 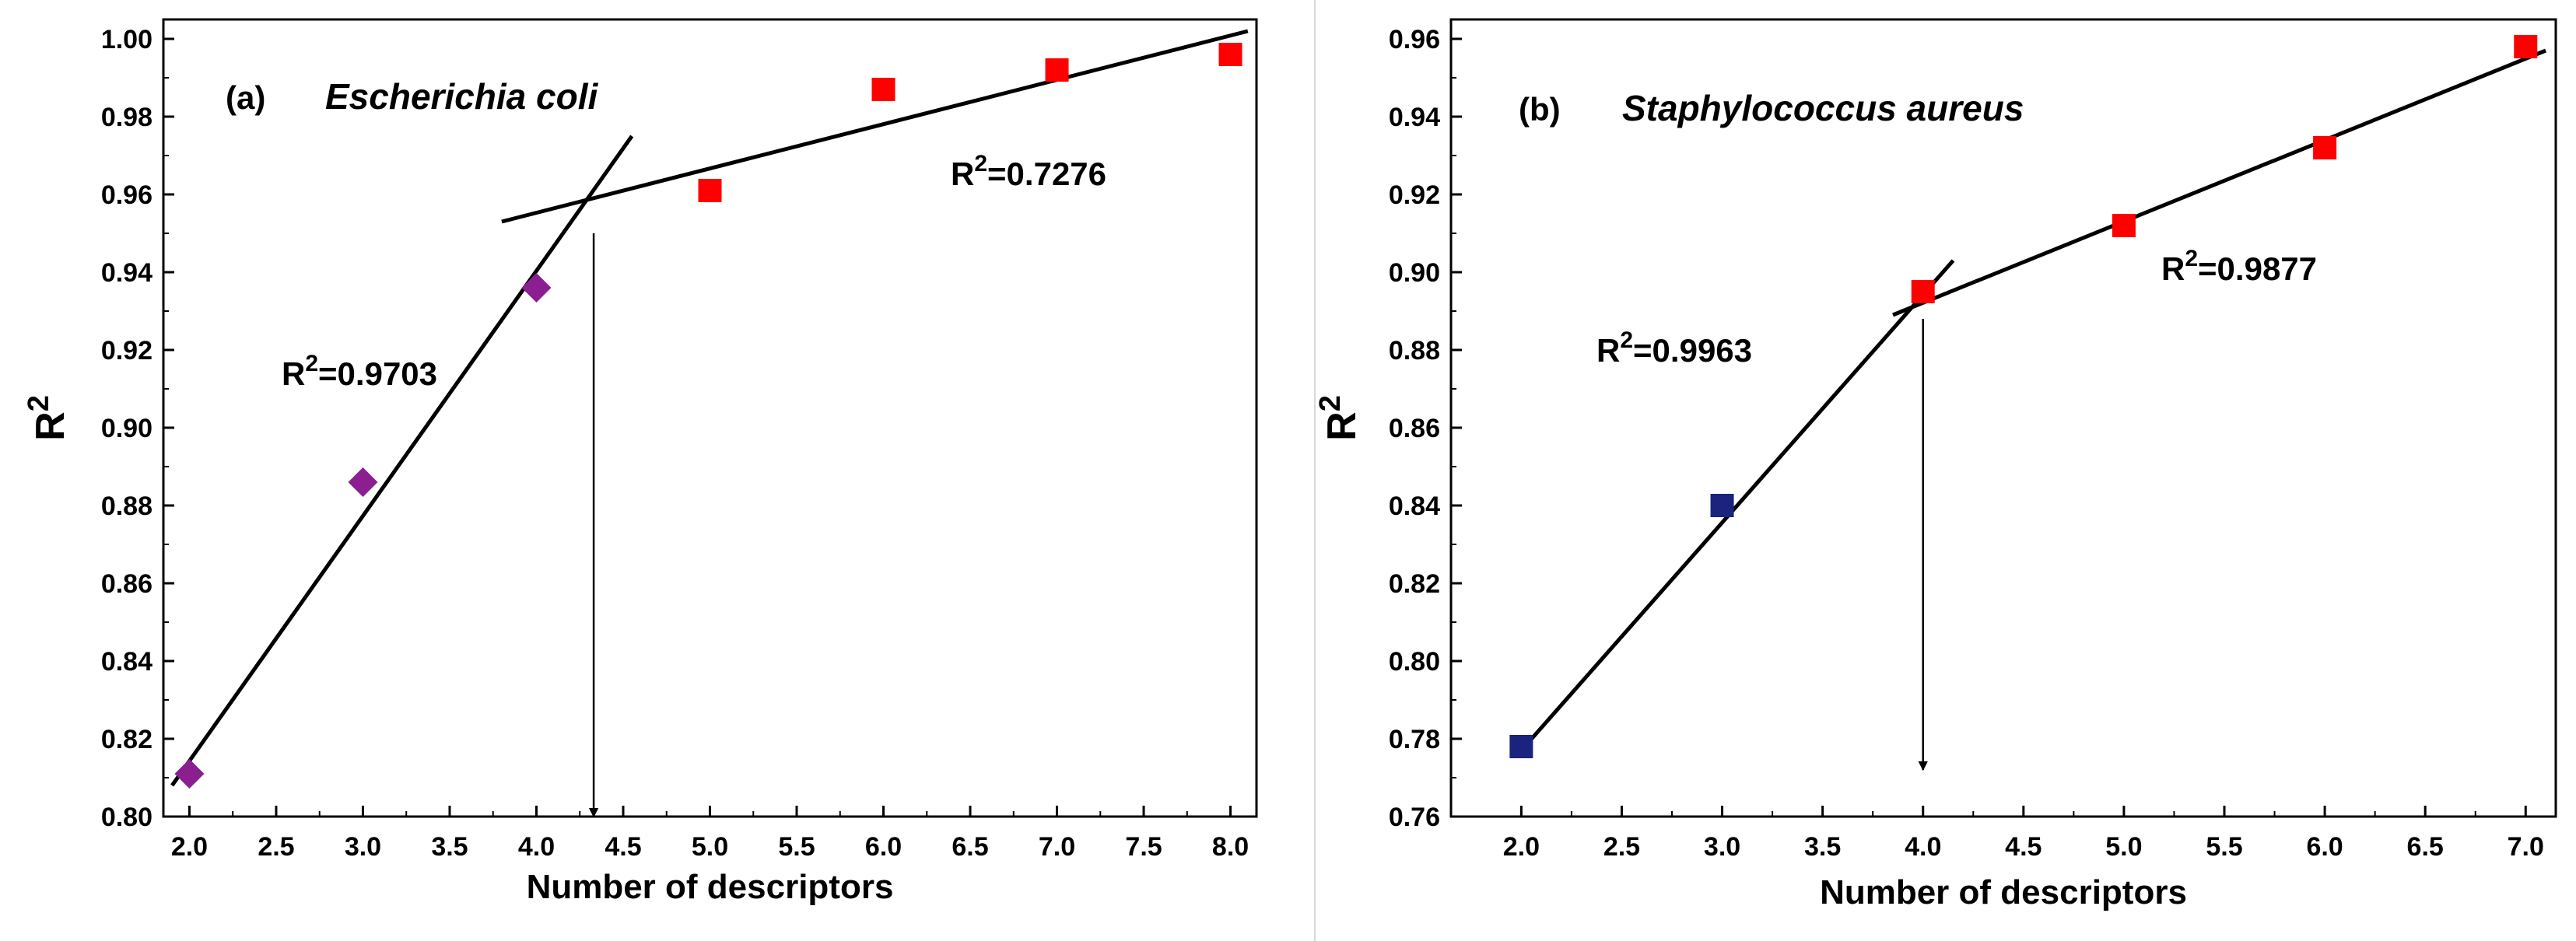 What do you see at coordinates (1823, 108) in the screenshot?
I see `chart-title: Staphylococcus aureus` at bounding box center [1823, 108].